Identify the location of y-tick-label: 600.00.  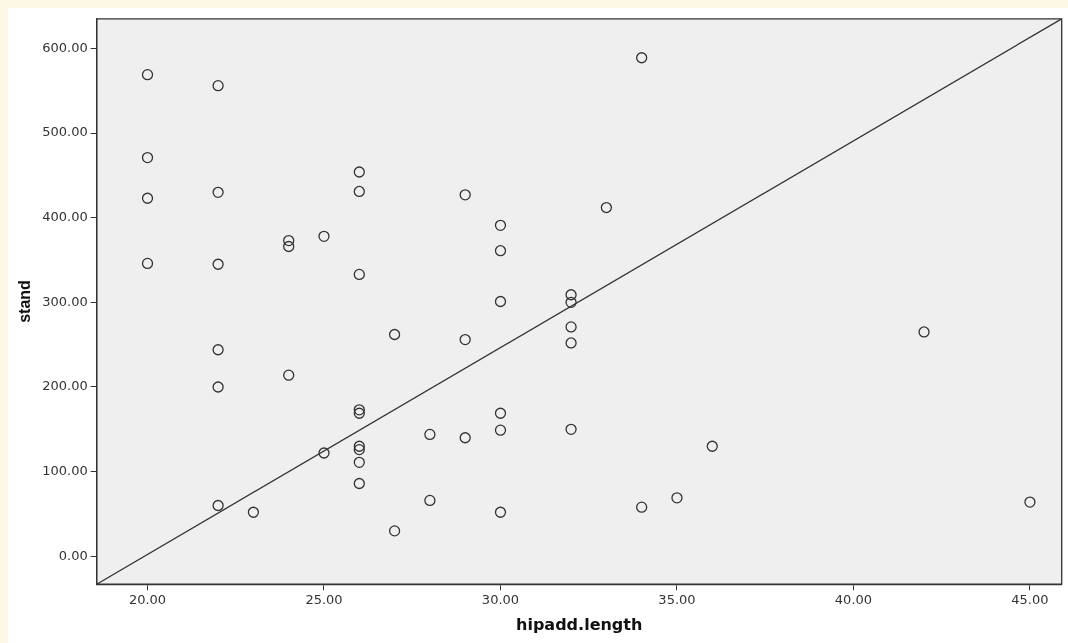
(65, 47).